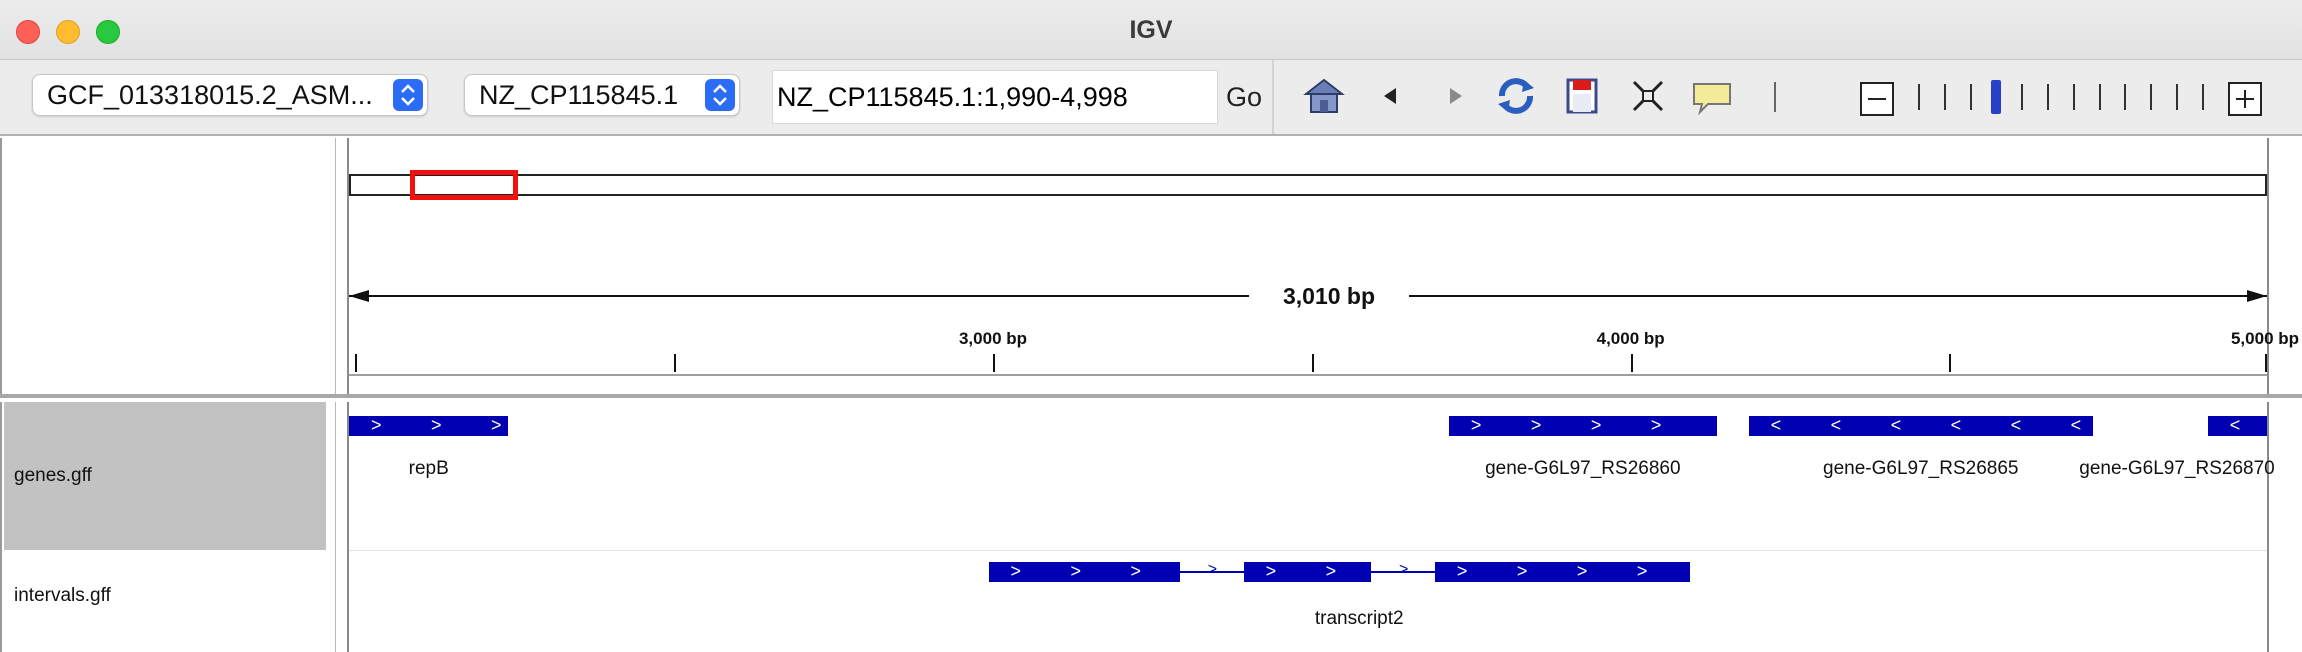  Describe the element at coordinates (1775, 97) in the screenshot. I see `toolbar-separator` at that location.